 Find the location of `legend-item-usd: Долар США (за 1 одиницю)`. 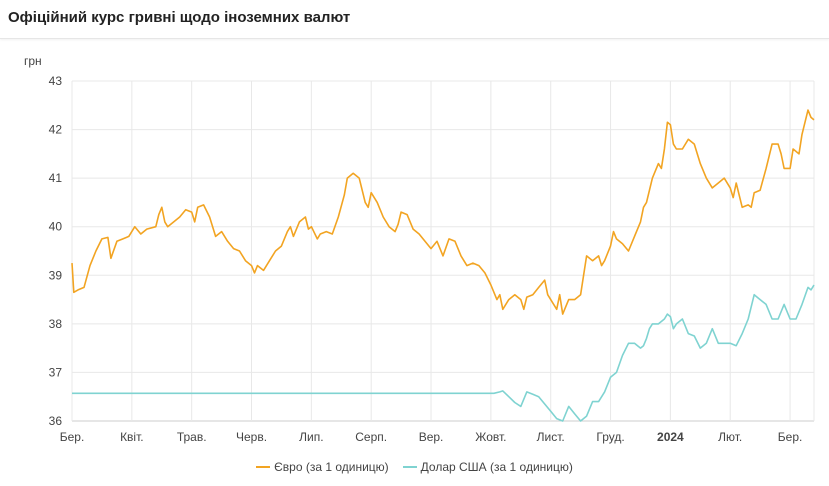

legend-item-usd: Долар США (за 1 одиницю) is located at coordinates (487, 467).